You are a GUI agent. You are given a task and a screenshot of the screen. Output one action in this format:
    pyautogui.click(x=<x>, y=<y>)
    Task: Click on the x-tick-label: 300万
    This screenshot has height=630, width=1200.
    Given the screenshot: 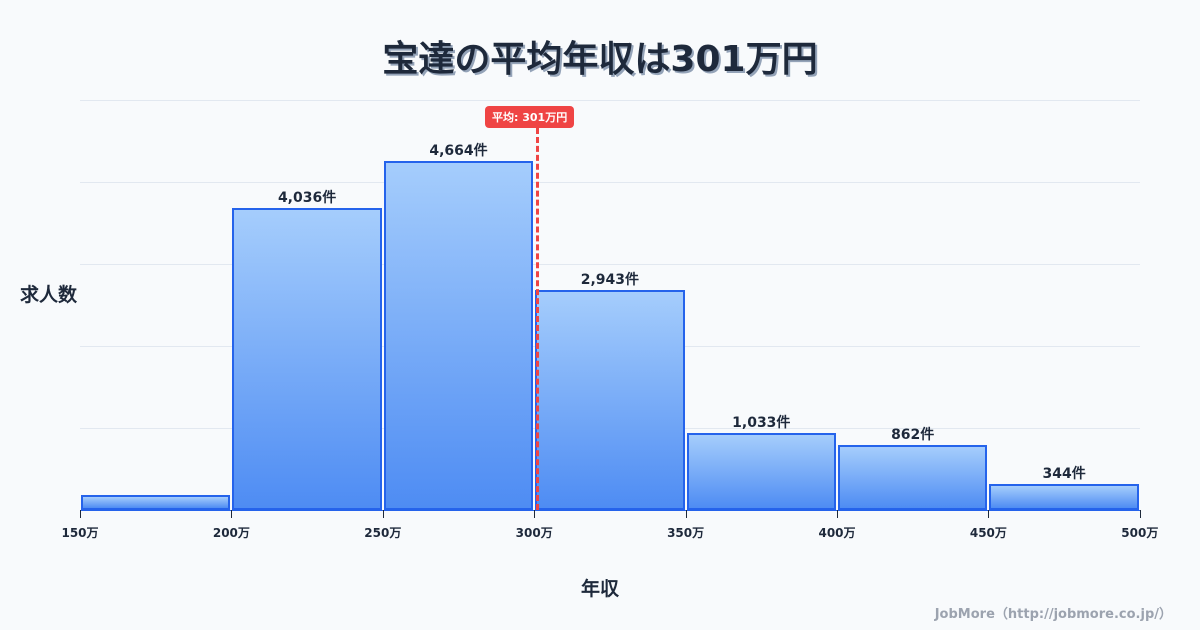 What is the action you would take?
    pyautogui.click(x=534, y=533)
    